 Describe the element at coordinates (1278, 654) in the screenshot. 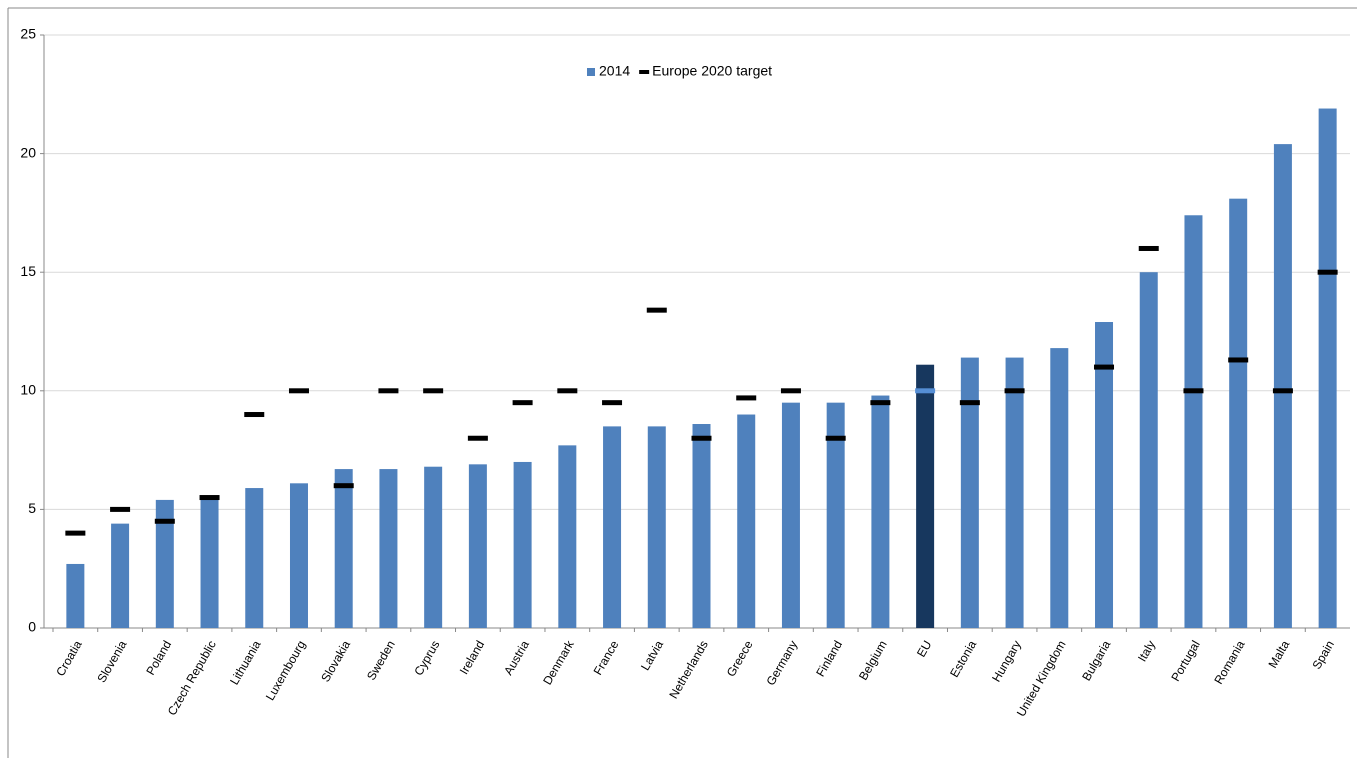

I see `x-tick-label: Malta` at that location.